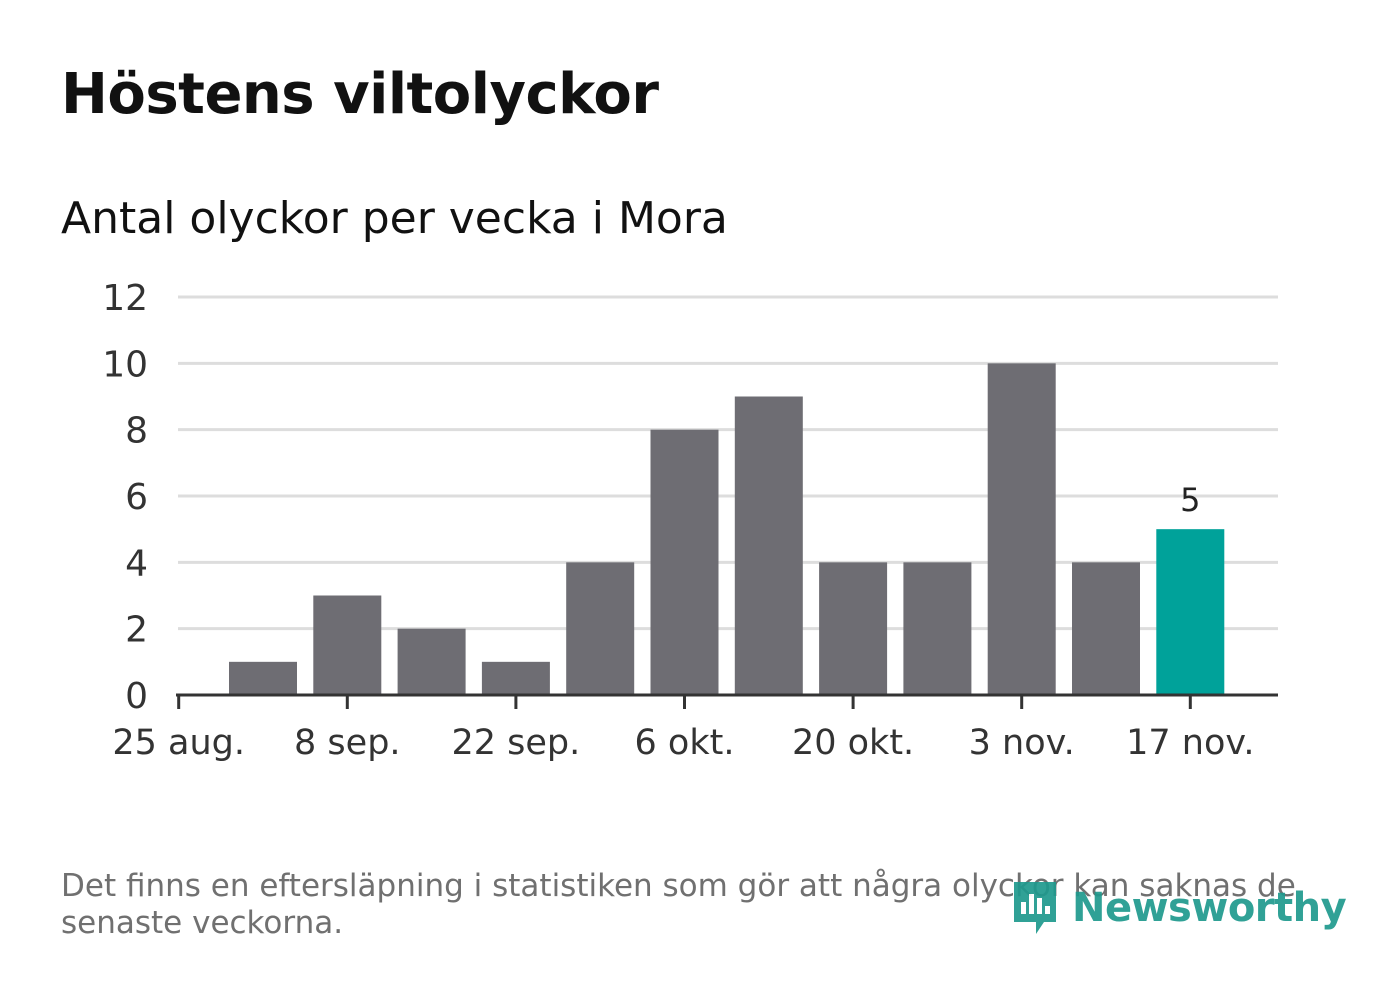  What do you see at coordinates (1190, 743) in the screenshot?
I see `x-tick-label: 17 nov.` at bounding box center [1190, 743].